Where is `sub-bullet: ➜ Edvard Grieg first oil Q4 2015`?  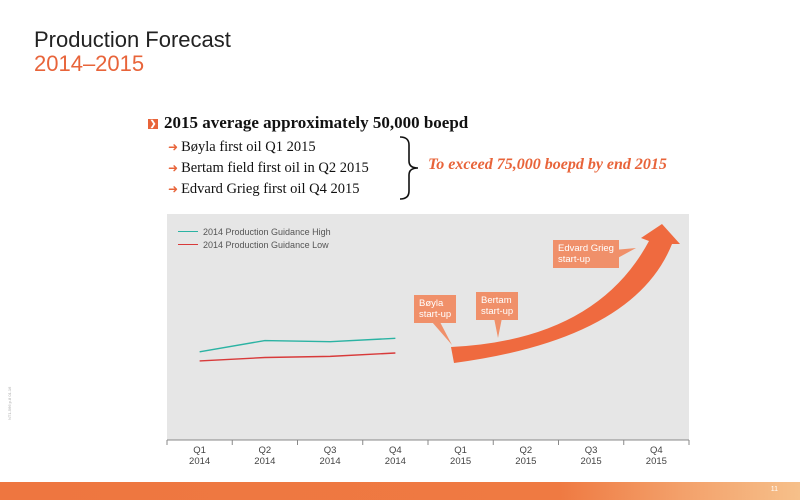 sub-bullet: ➜ Edvard Grieg first oil Q4 2015 is located at coordinates (263, 189).